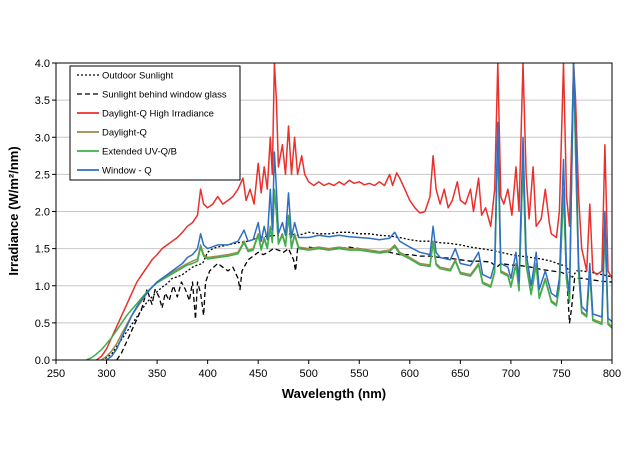 The width and height of the screenshot is (630, 460). I want to click on y-tick-label: 1.0, so click(42, 287).